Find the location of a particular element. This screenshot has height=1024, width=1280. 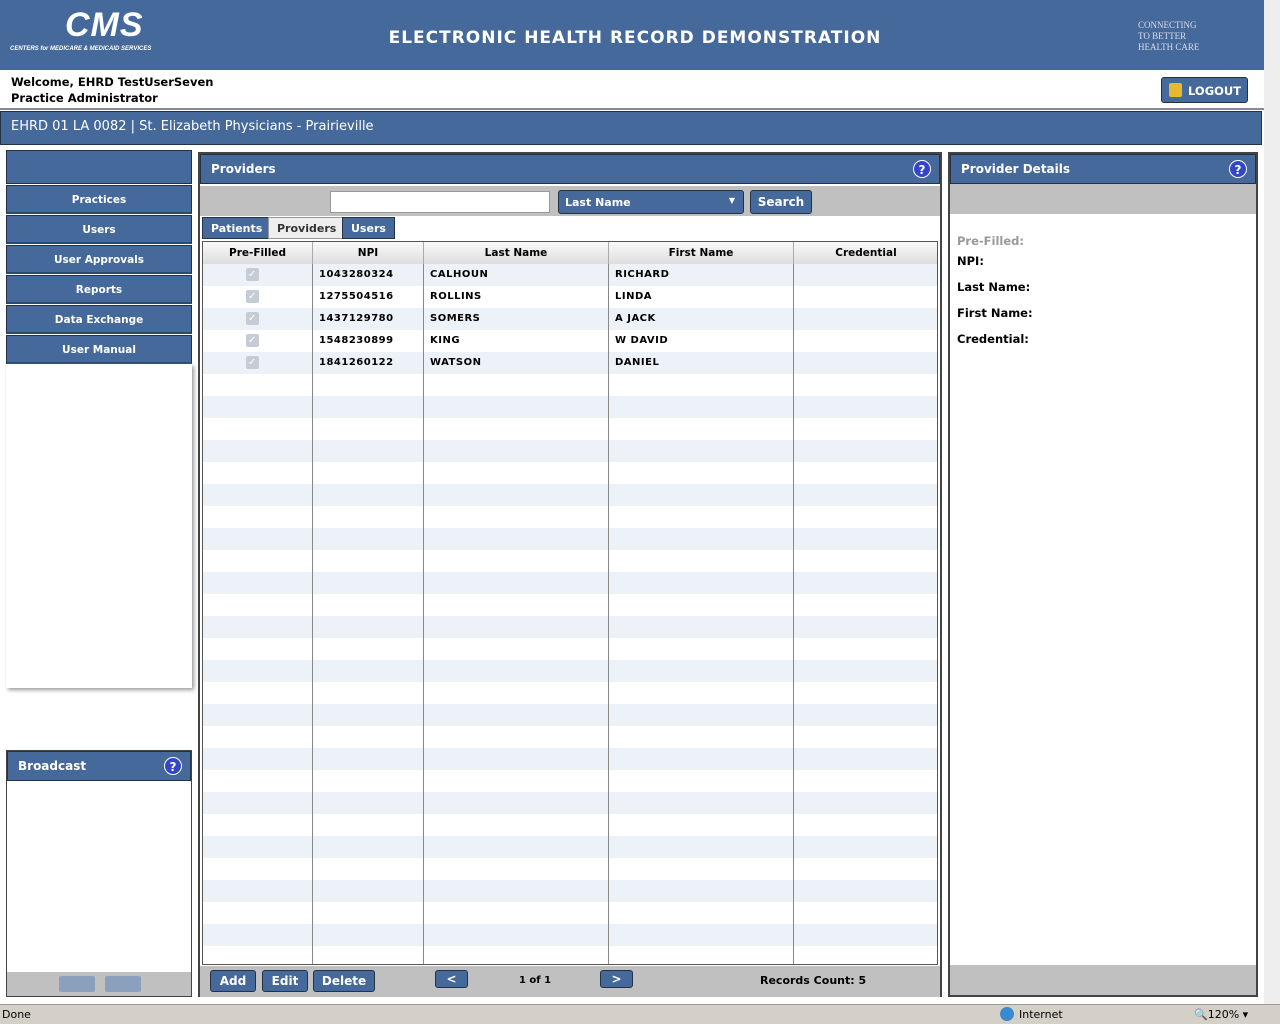

delete-button: Delete is located at coordinates (344, 981).